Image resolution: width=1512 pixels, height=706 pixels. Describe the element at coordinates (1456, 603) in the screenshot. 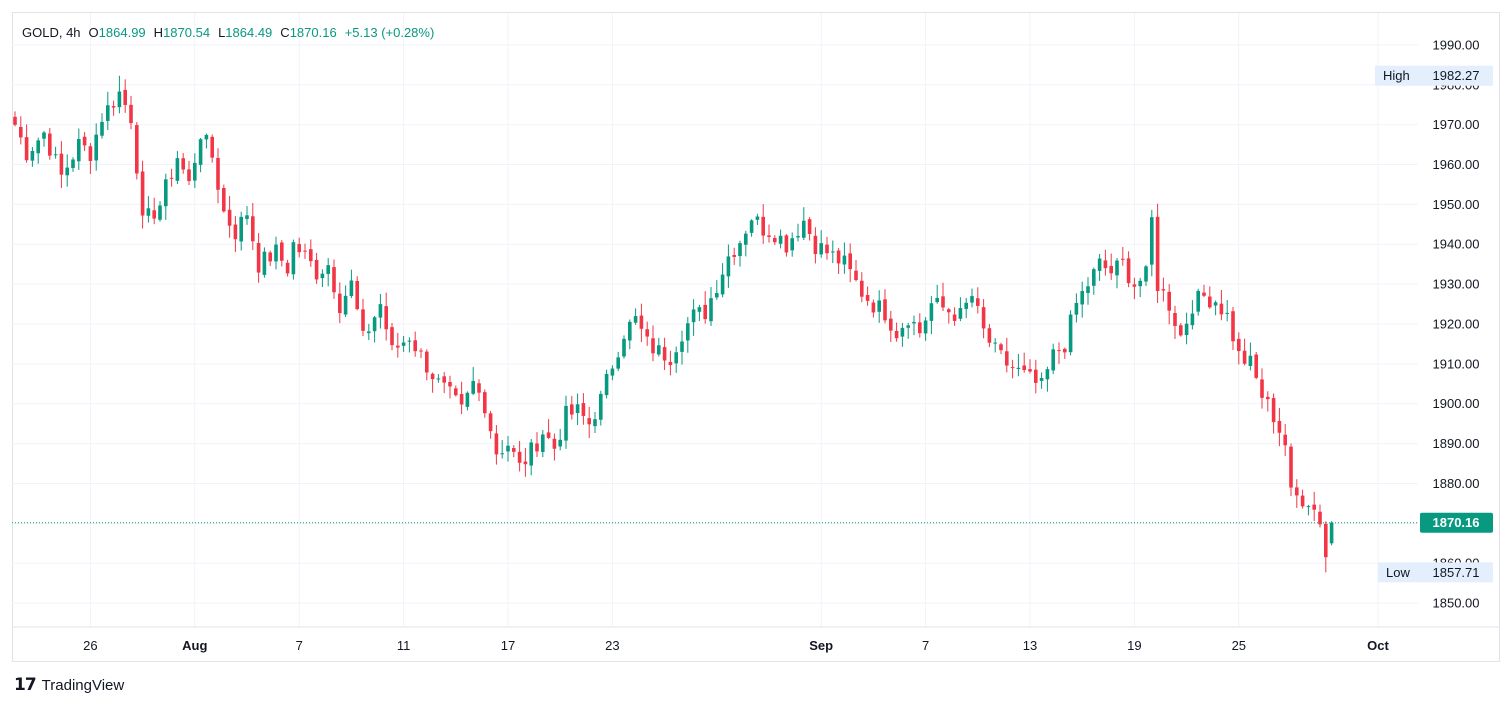

I see `price-tick-label: 1850.00` at that location.